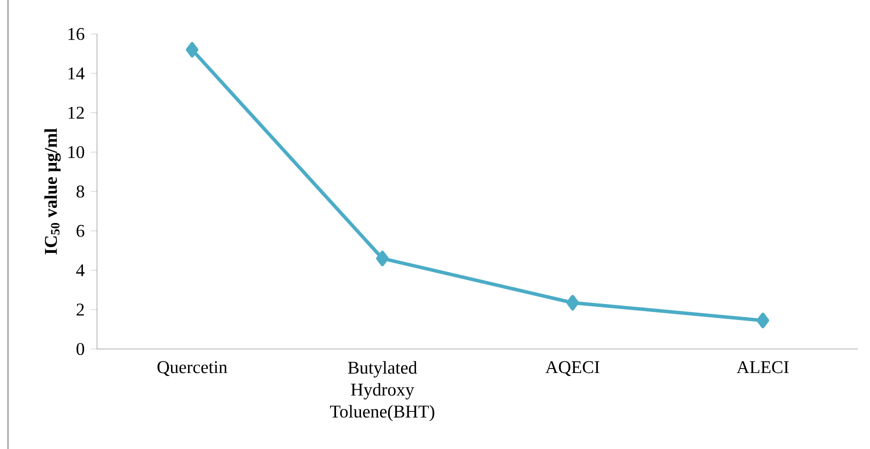  Describe the element at coordinates (76, 73) in the screenshot. I see `y-tick-label: 14` at that location.